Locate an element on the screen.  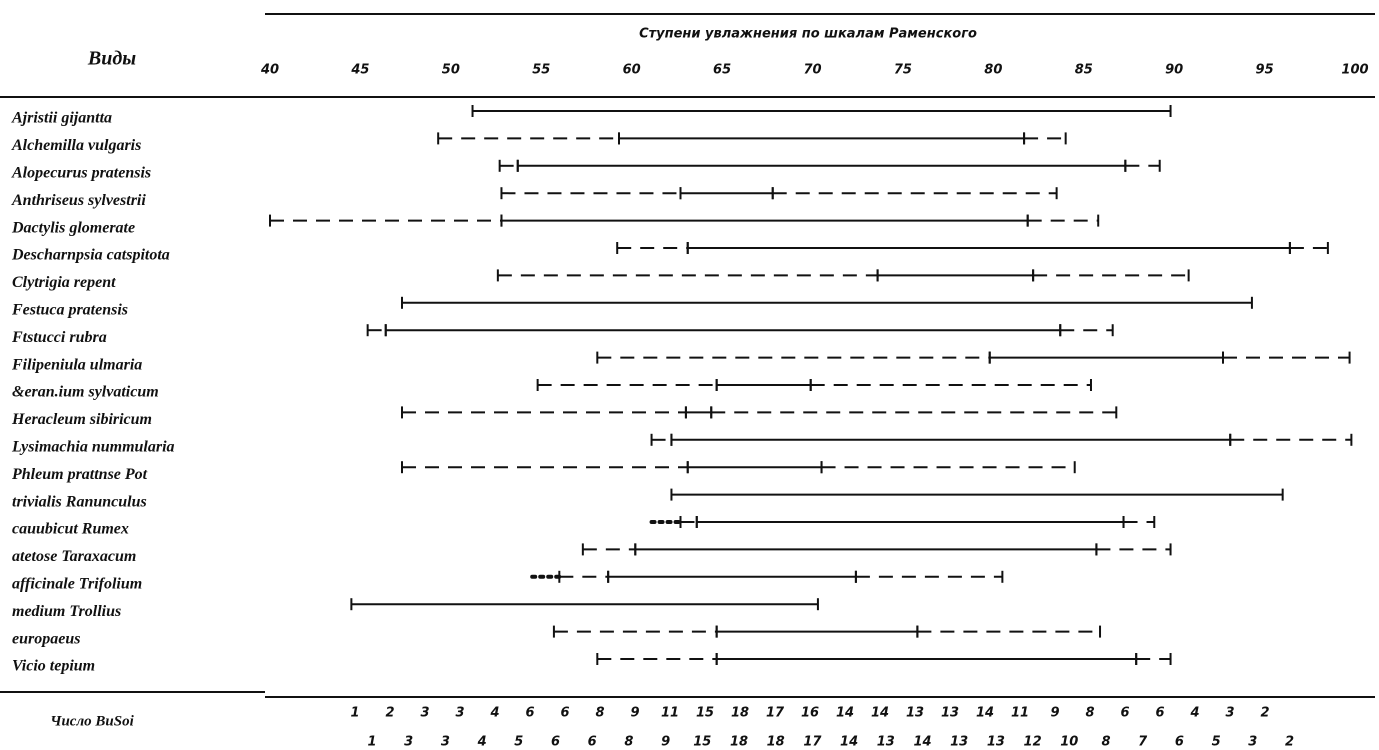
species-label: &eran.ium sylvaticum is located at coordinates (85, 392).